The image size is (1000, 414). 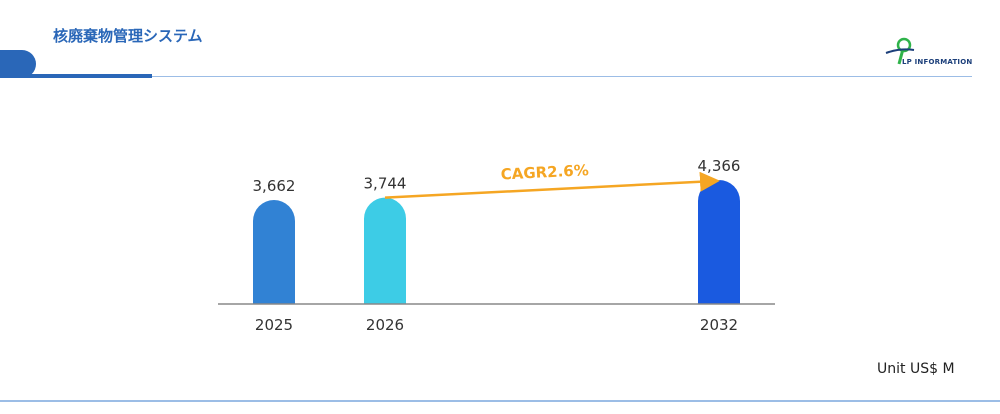 What do you see at coordinates (128, 36) in the screenshot?
I see `slide-title: 核廃棄物管理システム` at bounding box center [128, 36].